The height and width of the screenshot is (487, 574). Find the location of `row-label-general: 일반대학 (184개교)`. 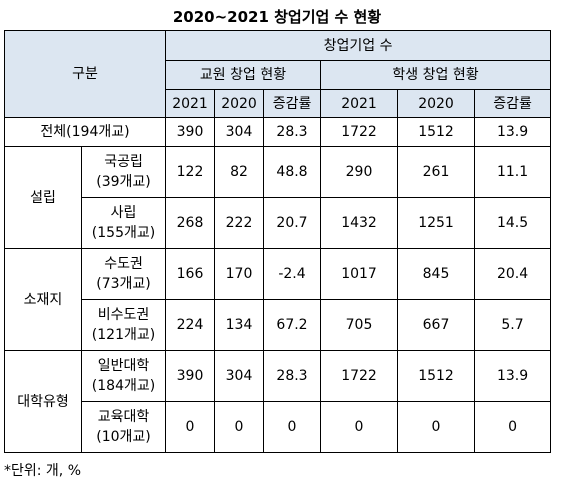

row-label-general: 일반대학 (184개교) is located at coordinates (123, 376).